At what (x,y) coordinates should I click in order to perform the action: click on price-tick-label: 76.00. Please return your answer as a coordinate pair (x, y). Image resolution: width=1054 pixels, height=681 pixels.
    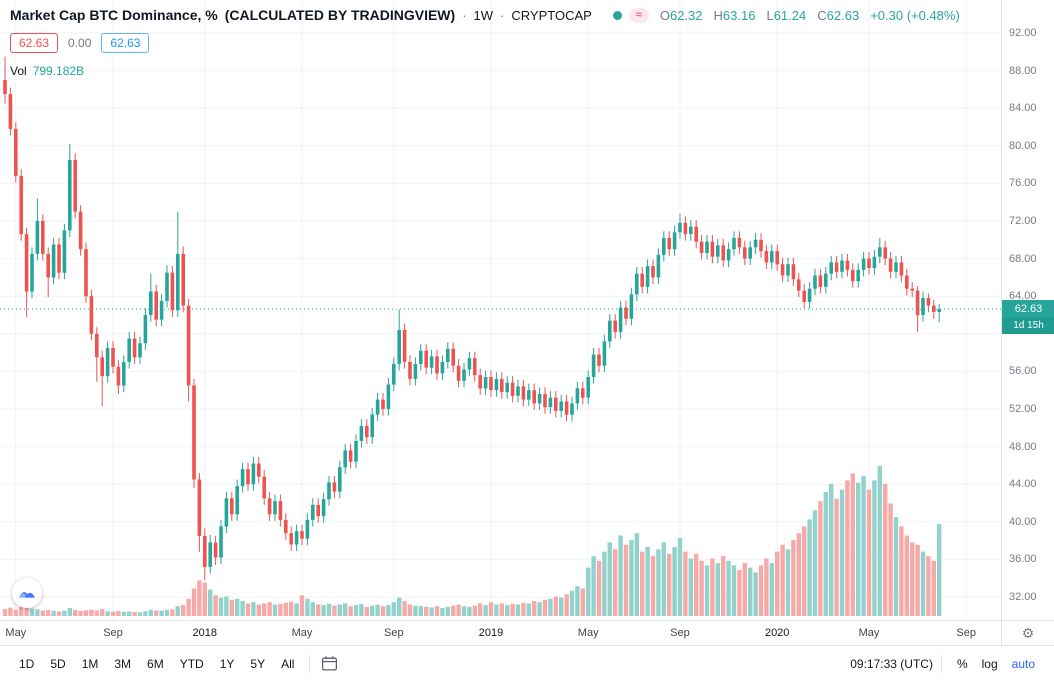
    Looking at the image, I should click on (1023, 183).